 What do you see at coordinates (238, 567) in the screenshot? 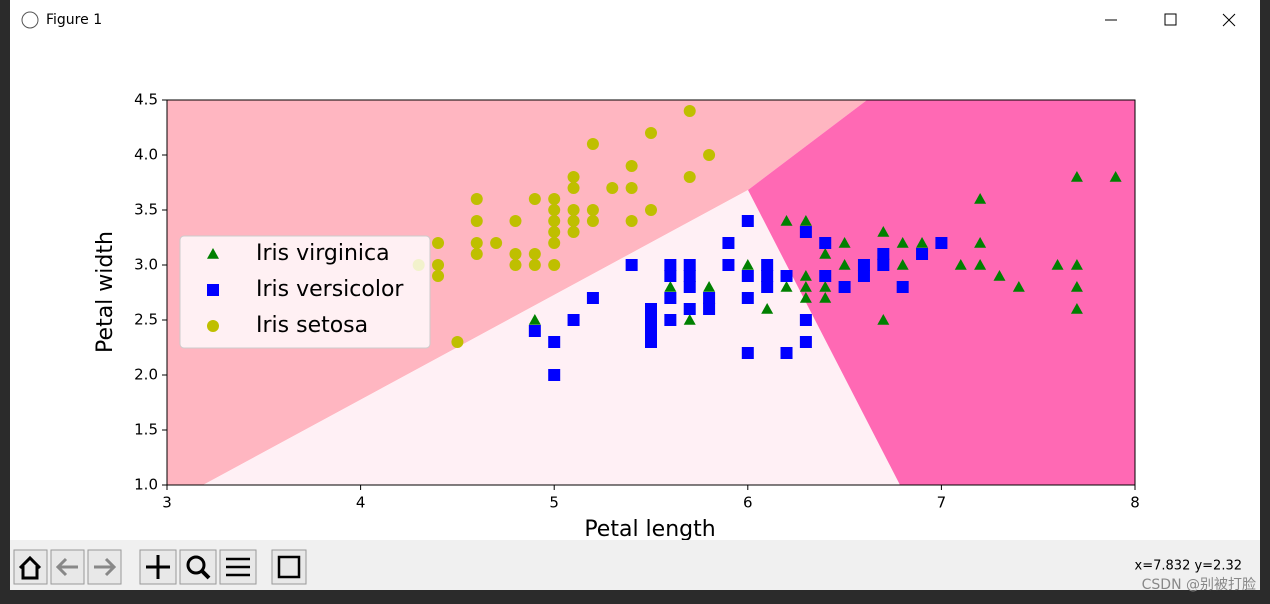
I see `configure-icon` at bounding box center [238, 567].